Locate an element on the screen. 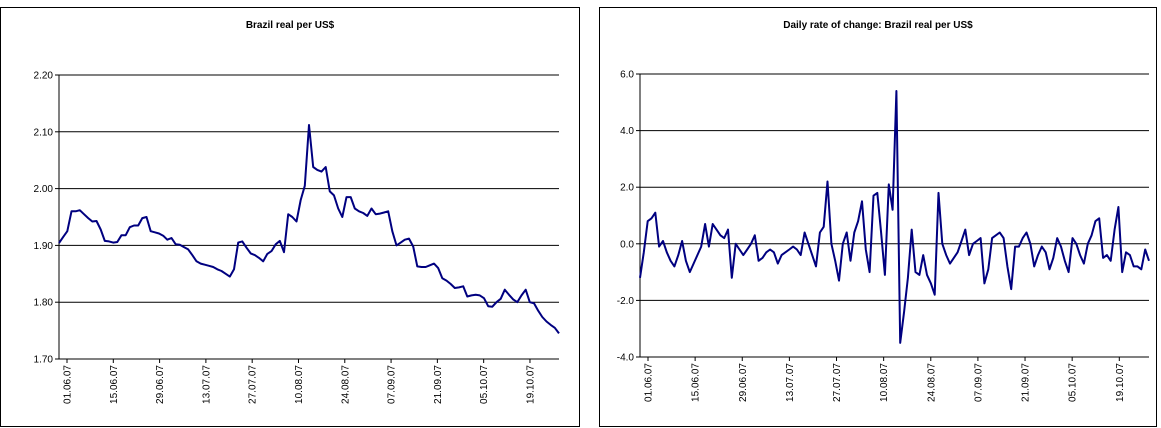 The width and height of the screenshot is (1161, 428). chart-title: Brazil real per US$ is located at coordinates (290, 25).